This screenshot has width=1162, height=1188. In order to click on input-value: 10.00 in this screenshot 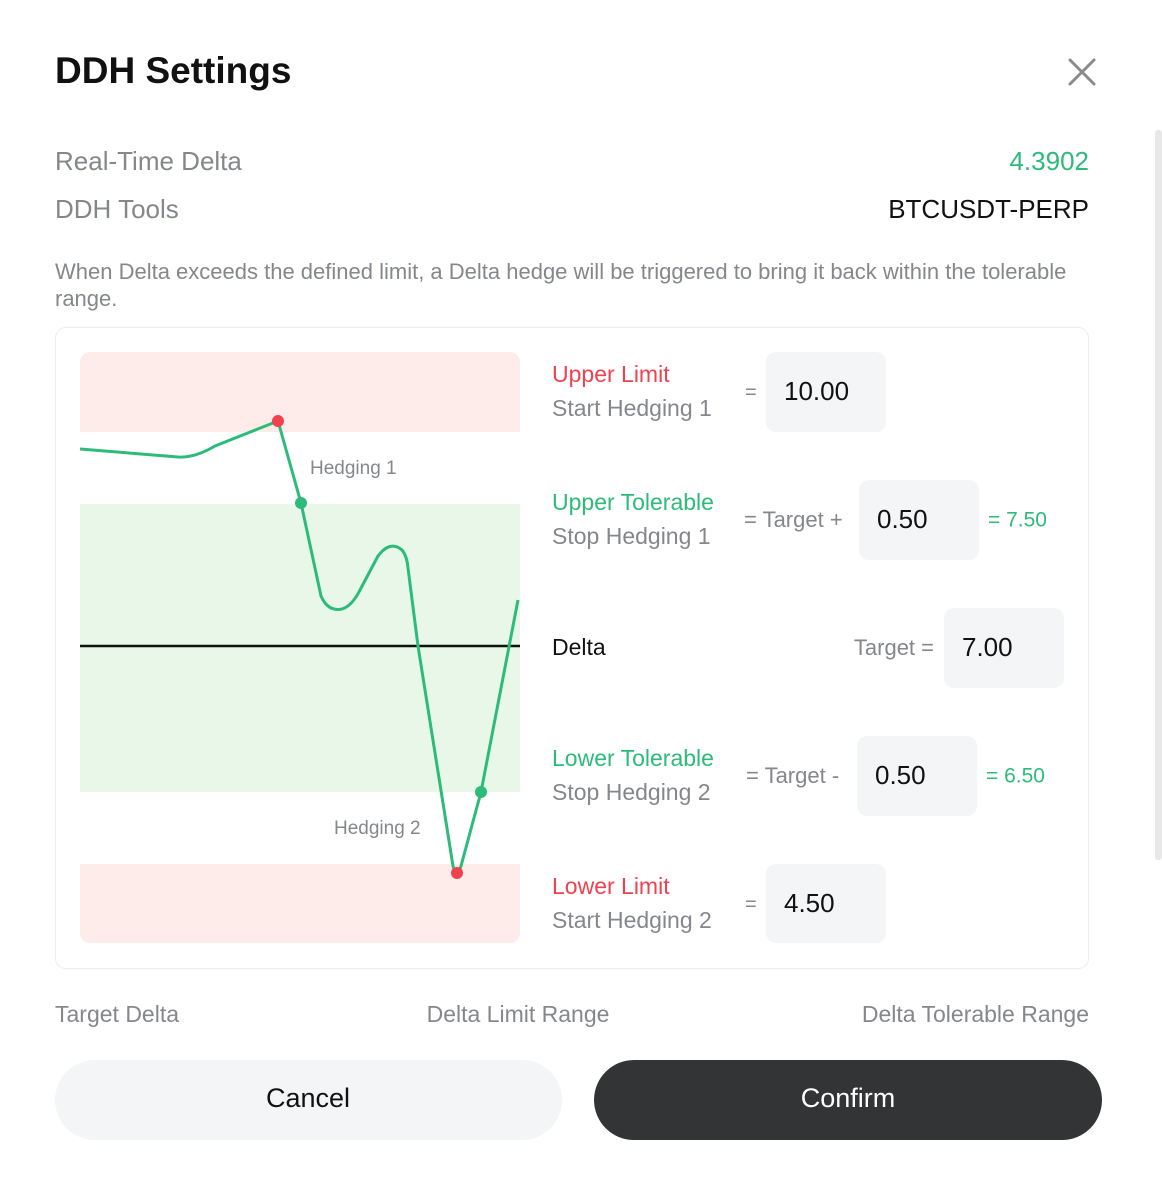, I will do `click(816, 391)`.